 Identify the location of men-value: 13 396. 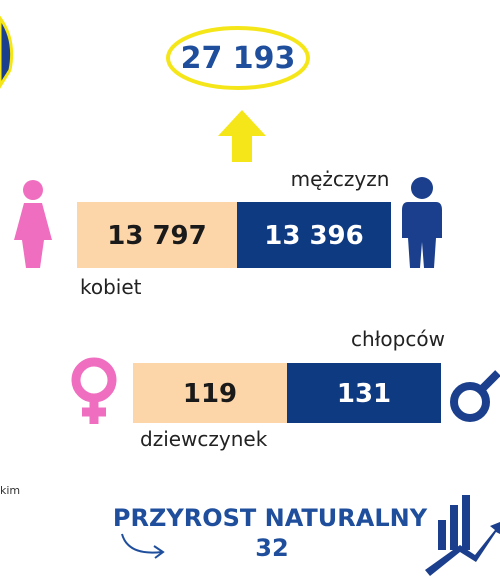
(314, 236).